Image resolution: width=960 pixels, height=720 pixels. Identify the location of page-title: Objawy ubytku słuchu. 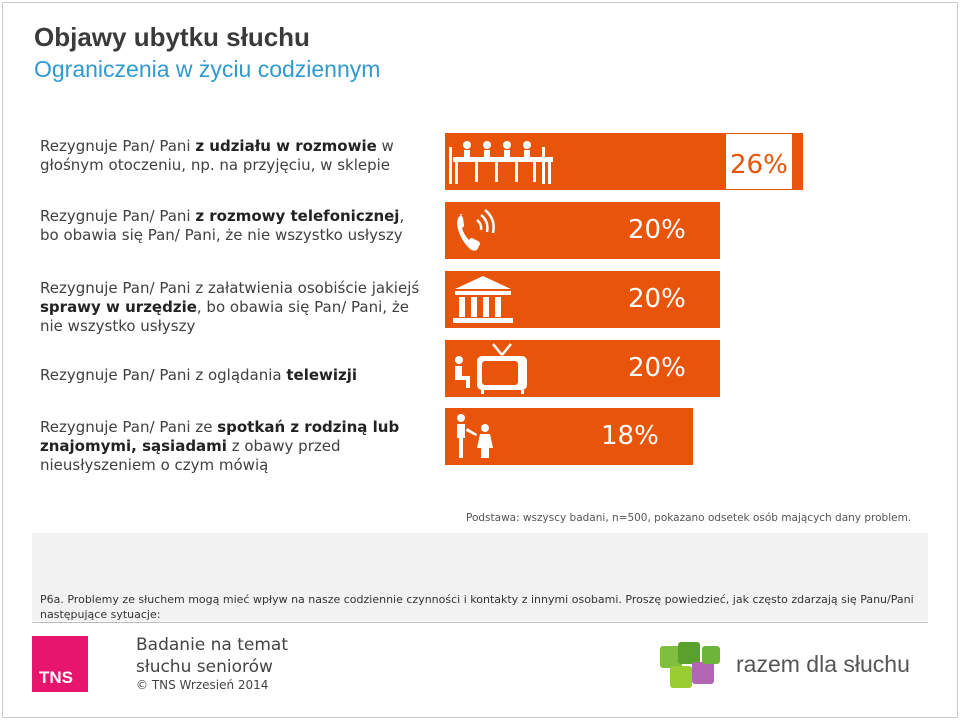
(172, 37).